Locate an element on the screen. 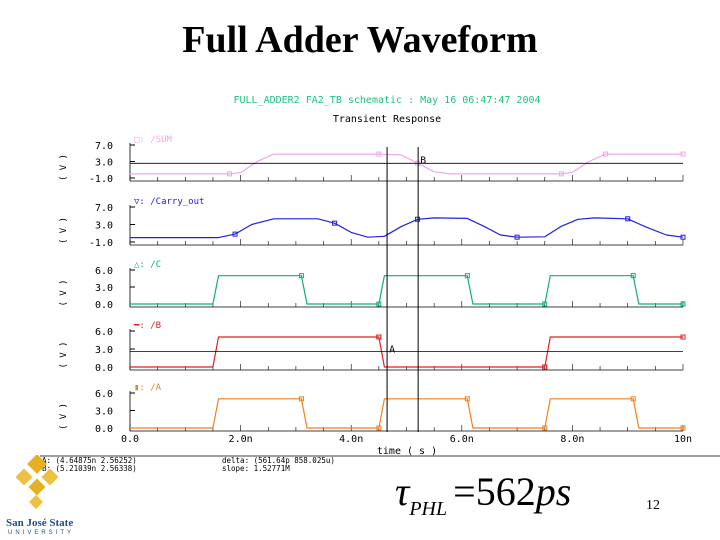 This screenshot has height=540, width=720. waveform-a is located at coordinates (406, 413).